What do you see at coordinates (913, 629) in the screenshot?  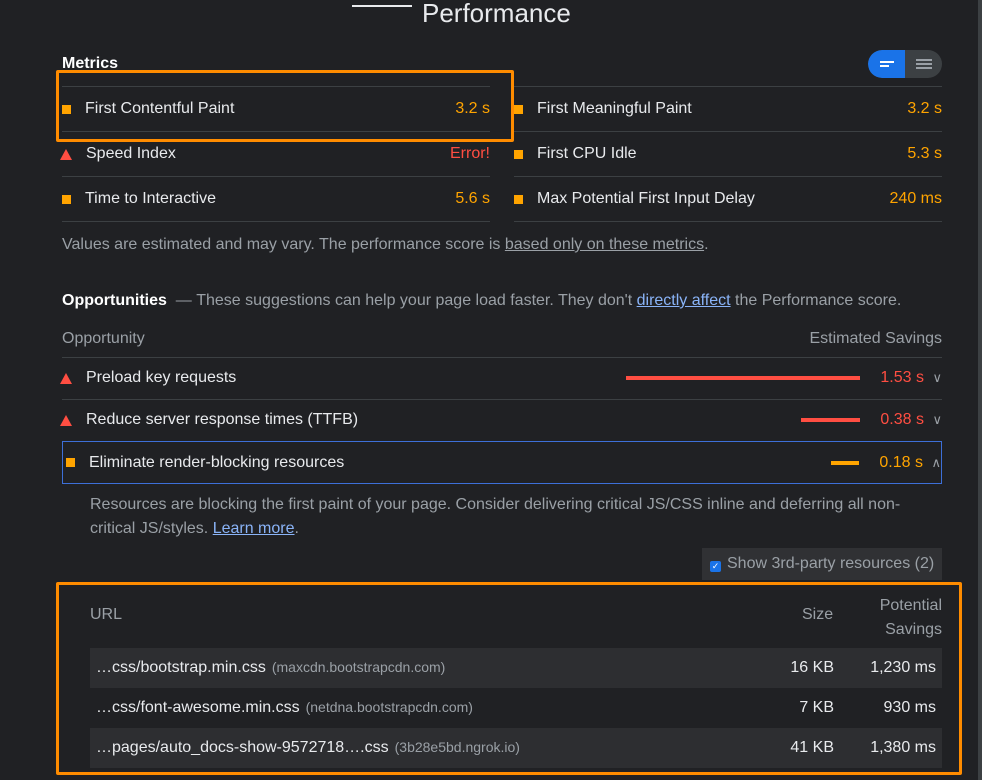 I see `col-savings-line2: Savings` at bounding box center [913, 629].